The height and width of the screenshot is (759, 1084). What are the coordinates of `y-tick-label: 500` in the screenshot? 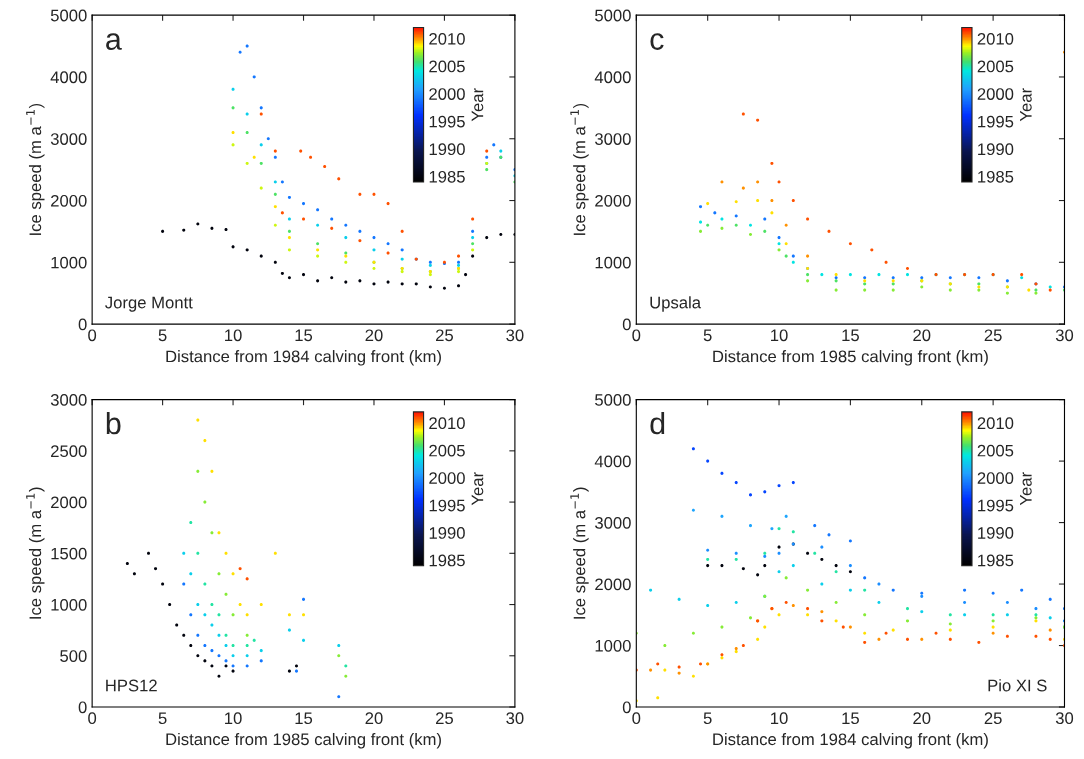 It's located at (73, 656).